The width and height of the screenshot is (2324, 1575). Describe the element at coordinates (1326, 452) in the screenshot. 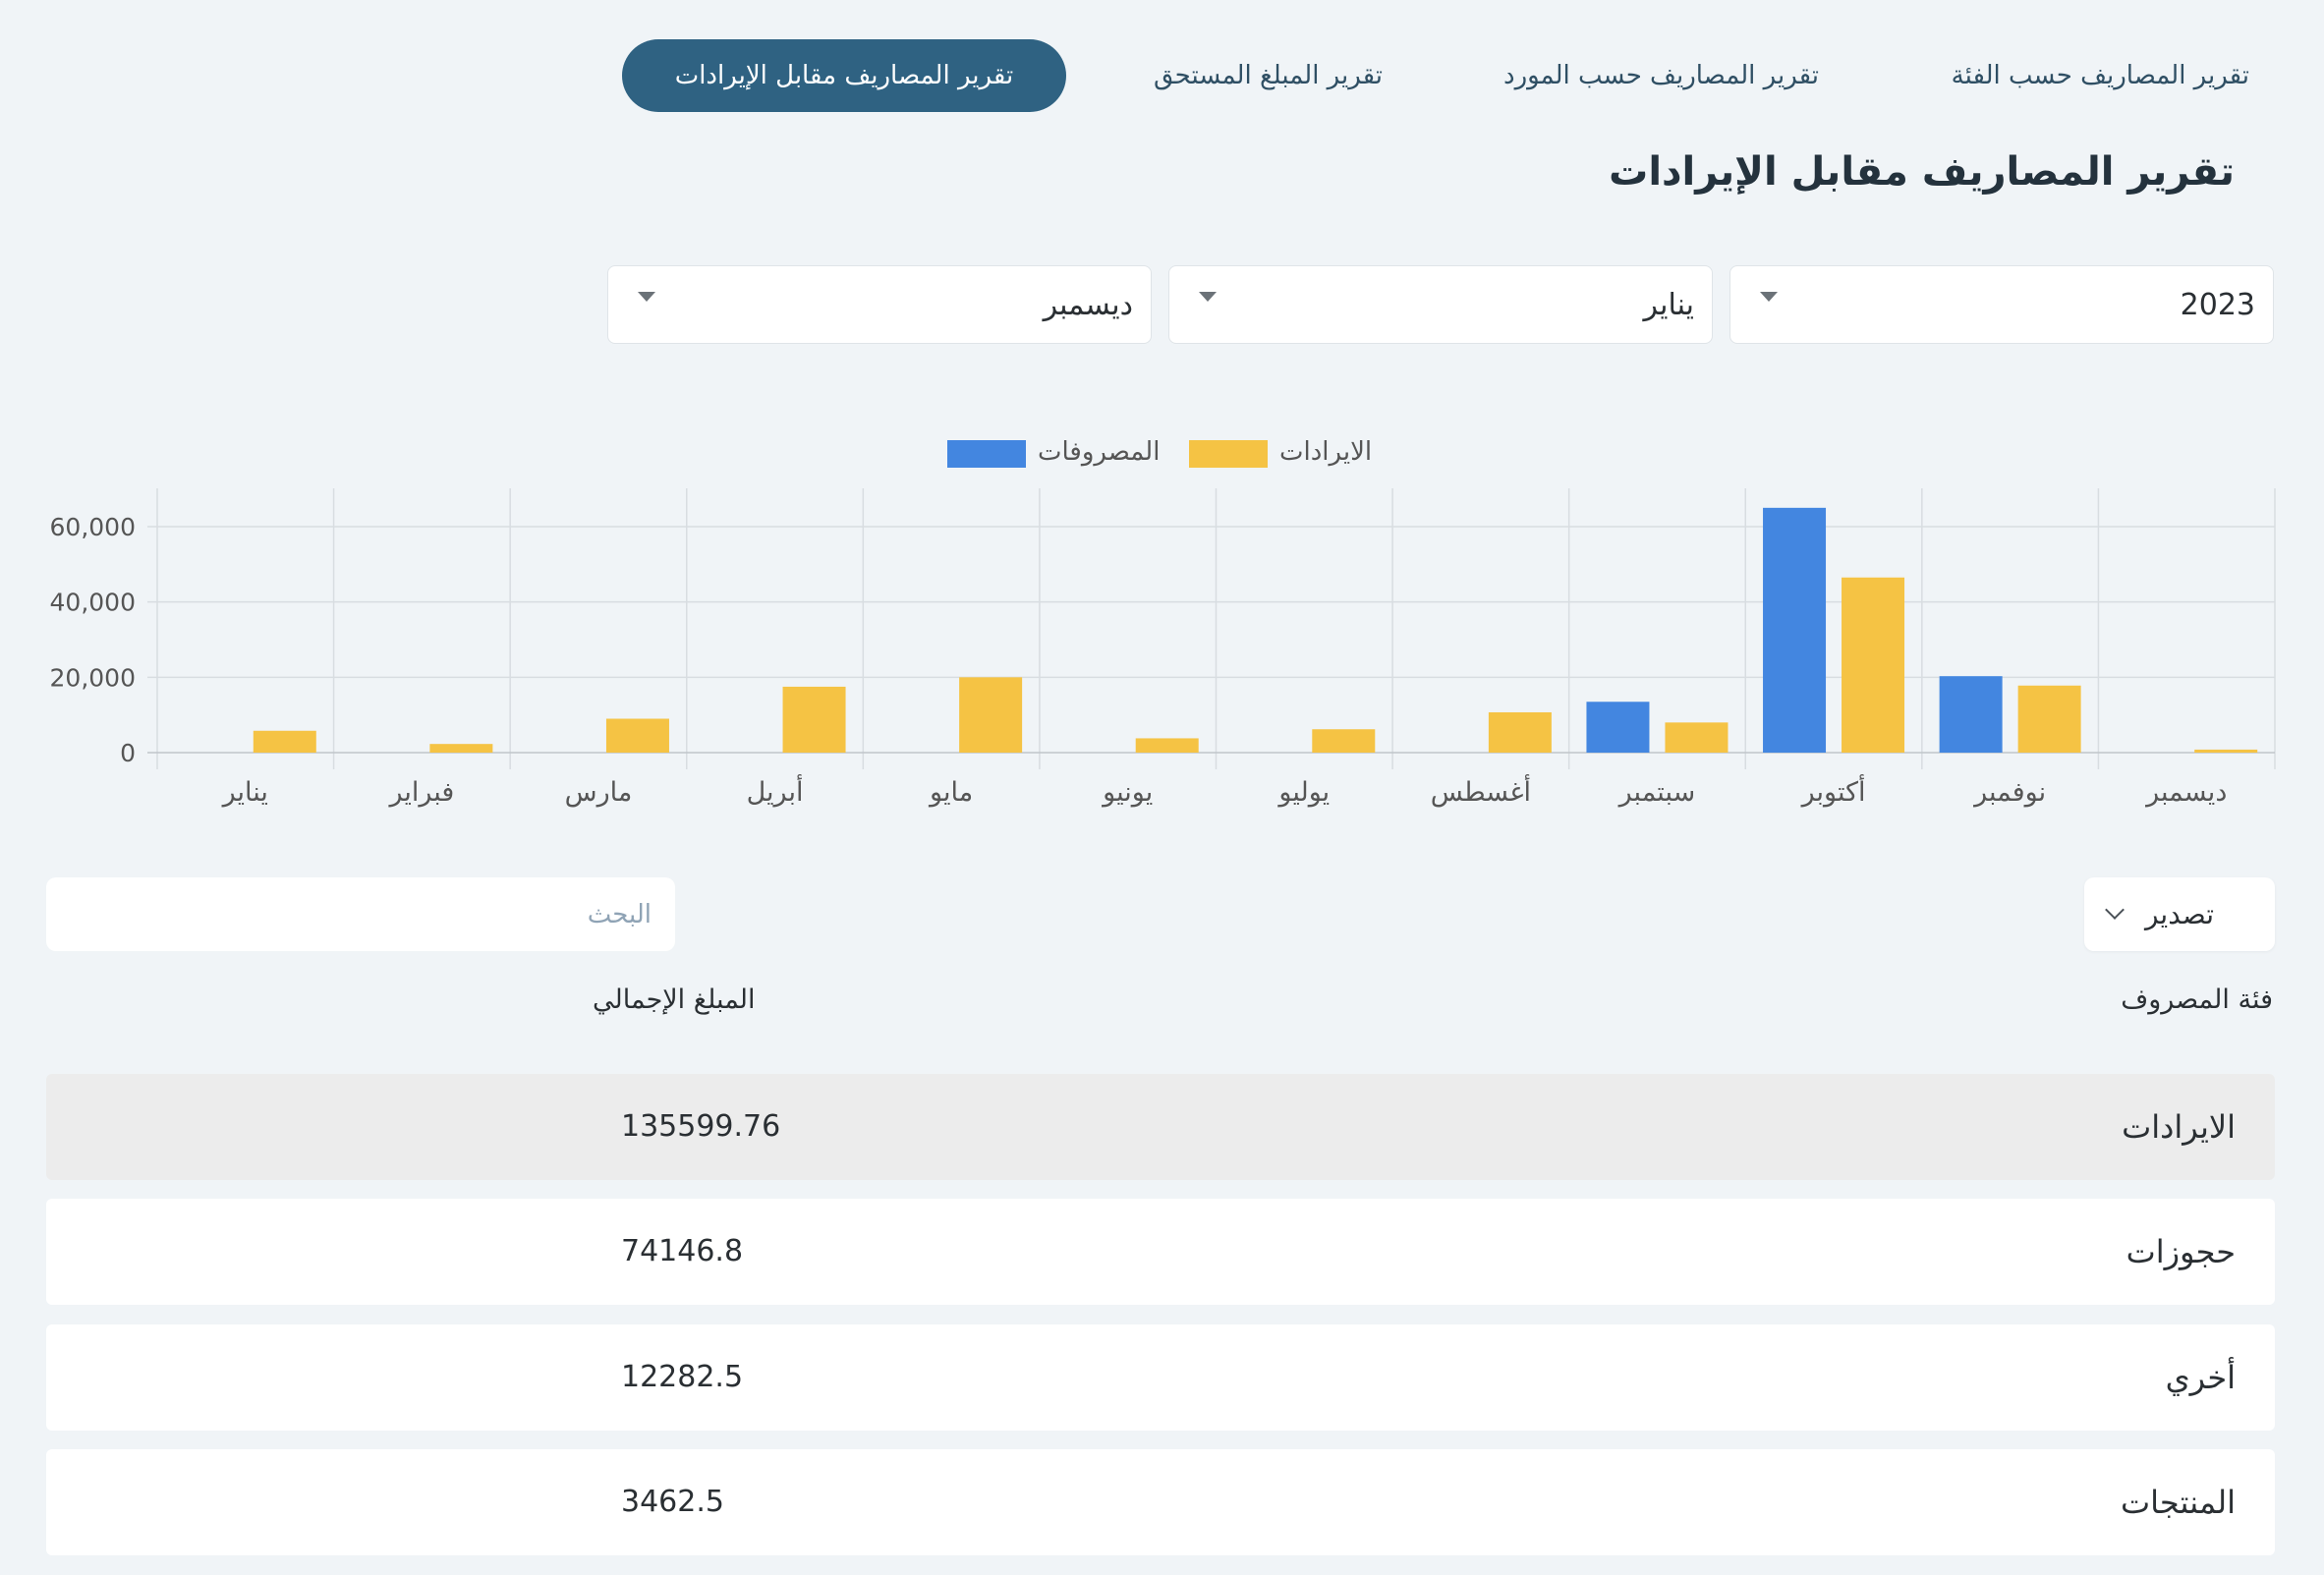

I see `legend-label-revenues: الايرادات` at that location.